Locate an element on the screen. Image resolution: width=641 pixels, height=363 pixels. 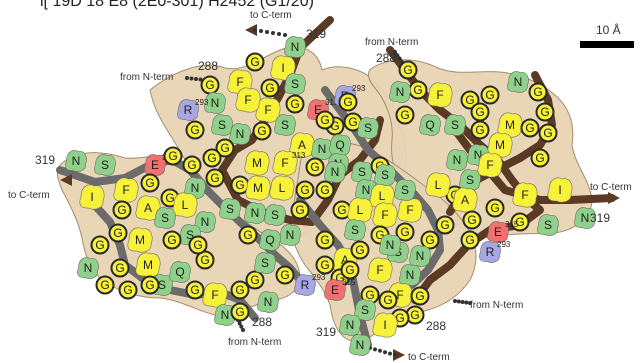
residue-letter: R is located at coordinates (490, 252).